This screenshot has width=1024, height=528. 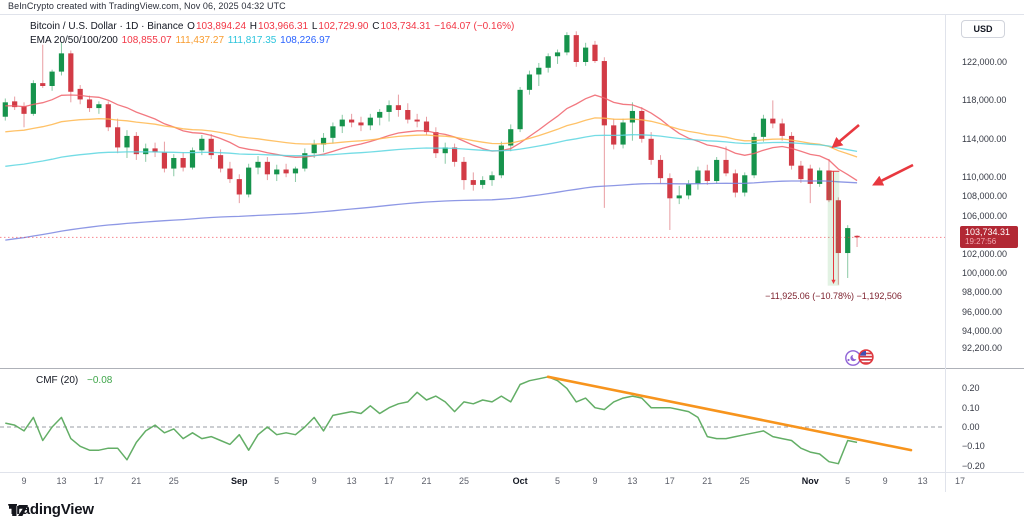 What do you see at coordinates (866, 357) in the screenshot?
I see `us-flag-stamp-icon` at bounding box center [866, 357].